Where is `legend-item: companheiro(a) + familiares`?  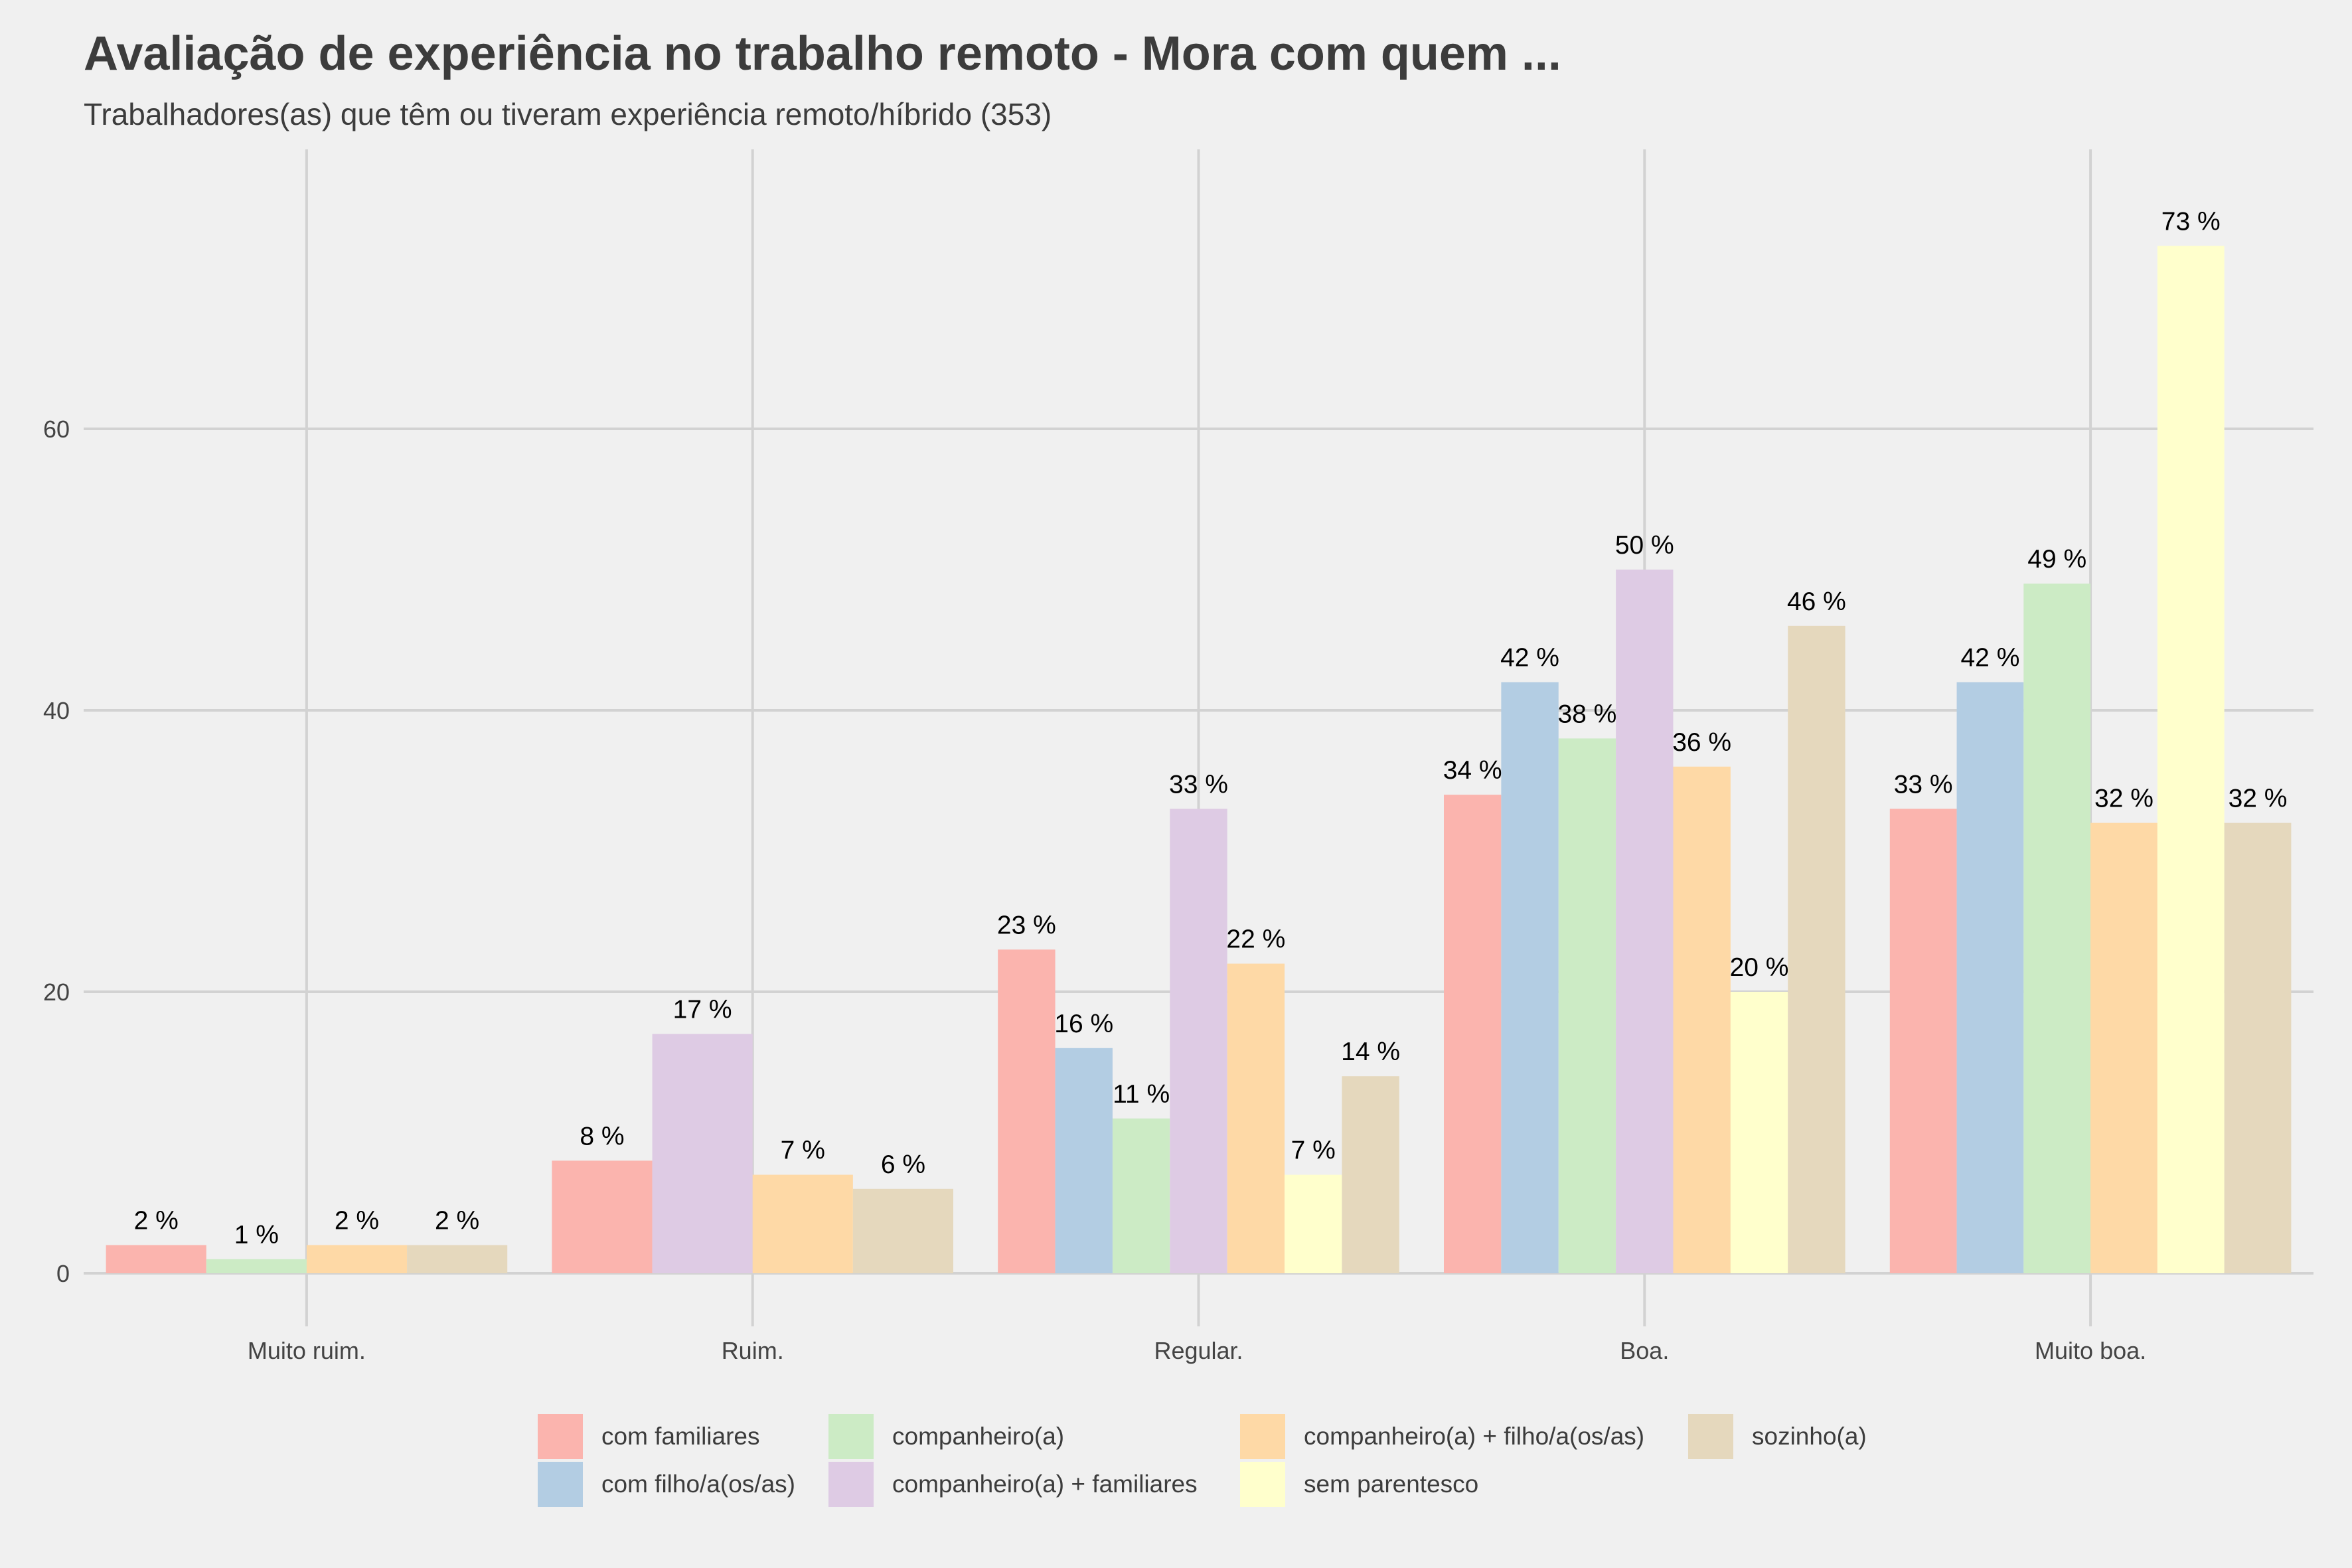
legend-item: companheiro(a) + familiares is located at coordinates (1013, 1485).